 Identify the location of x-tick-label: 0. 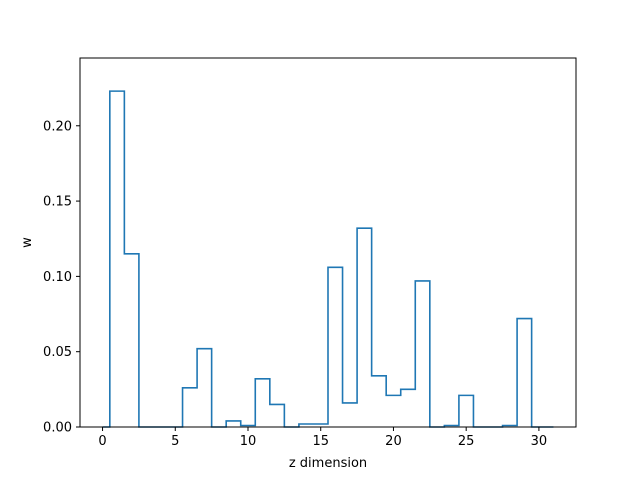
(102, 441).